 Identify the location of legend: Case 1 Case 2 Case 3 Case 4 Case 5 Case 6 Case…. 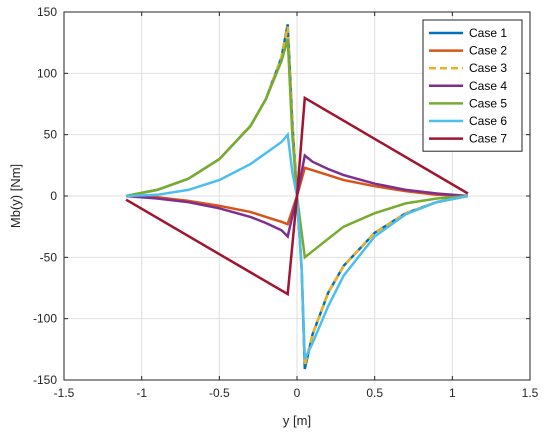
(472, 85).